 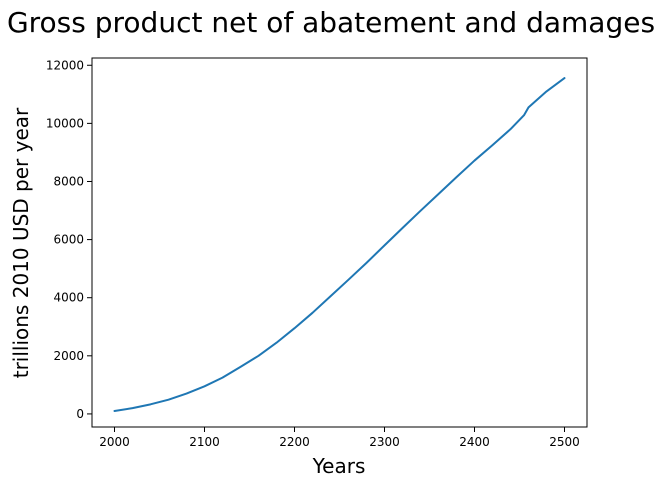 I want to click on x-tick-label: 2000, so click(x=114, y=442).